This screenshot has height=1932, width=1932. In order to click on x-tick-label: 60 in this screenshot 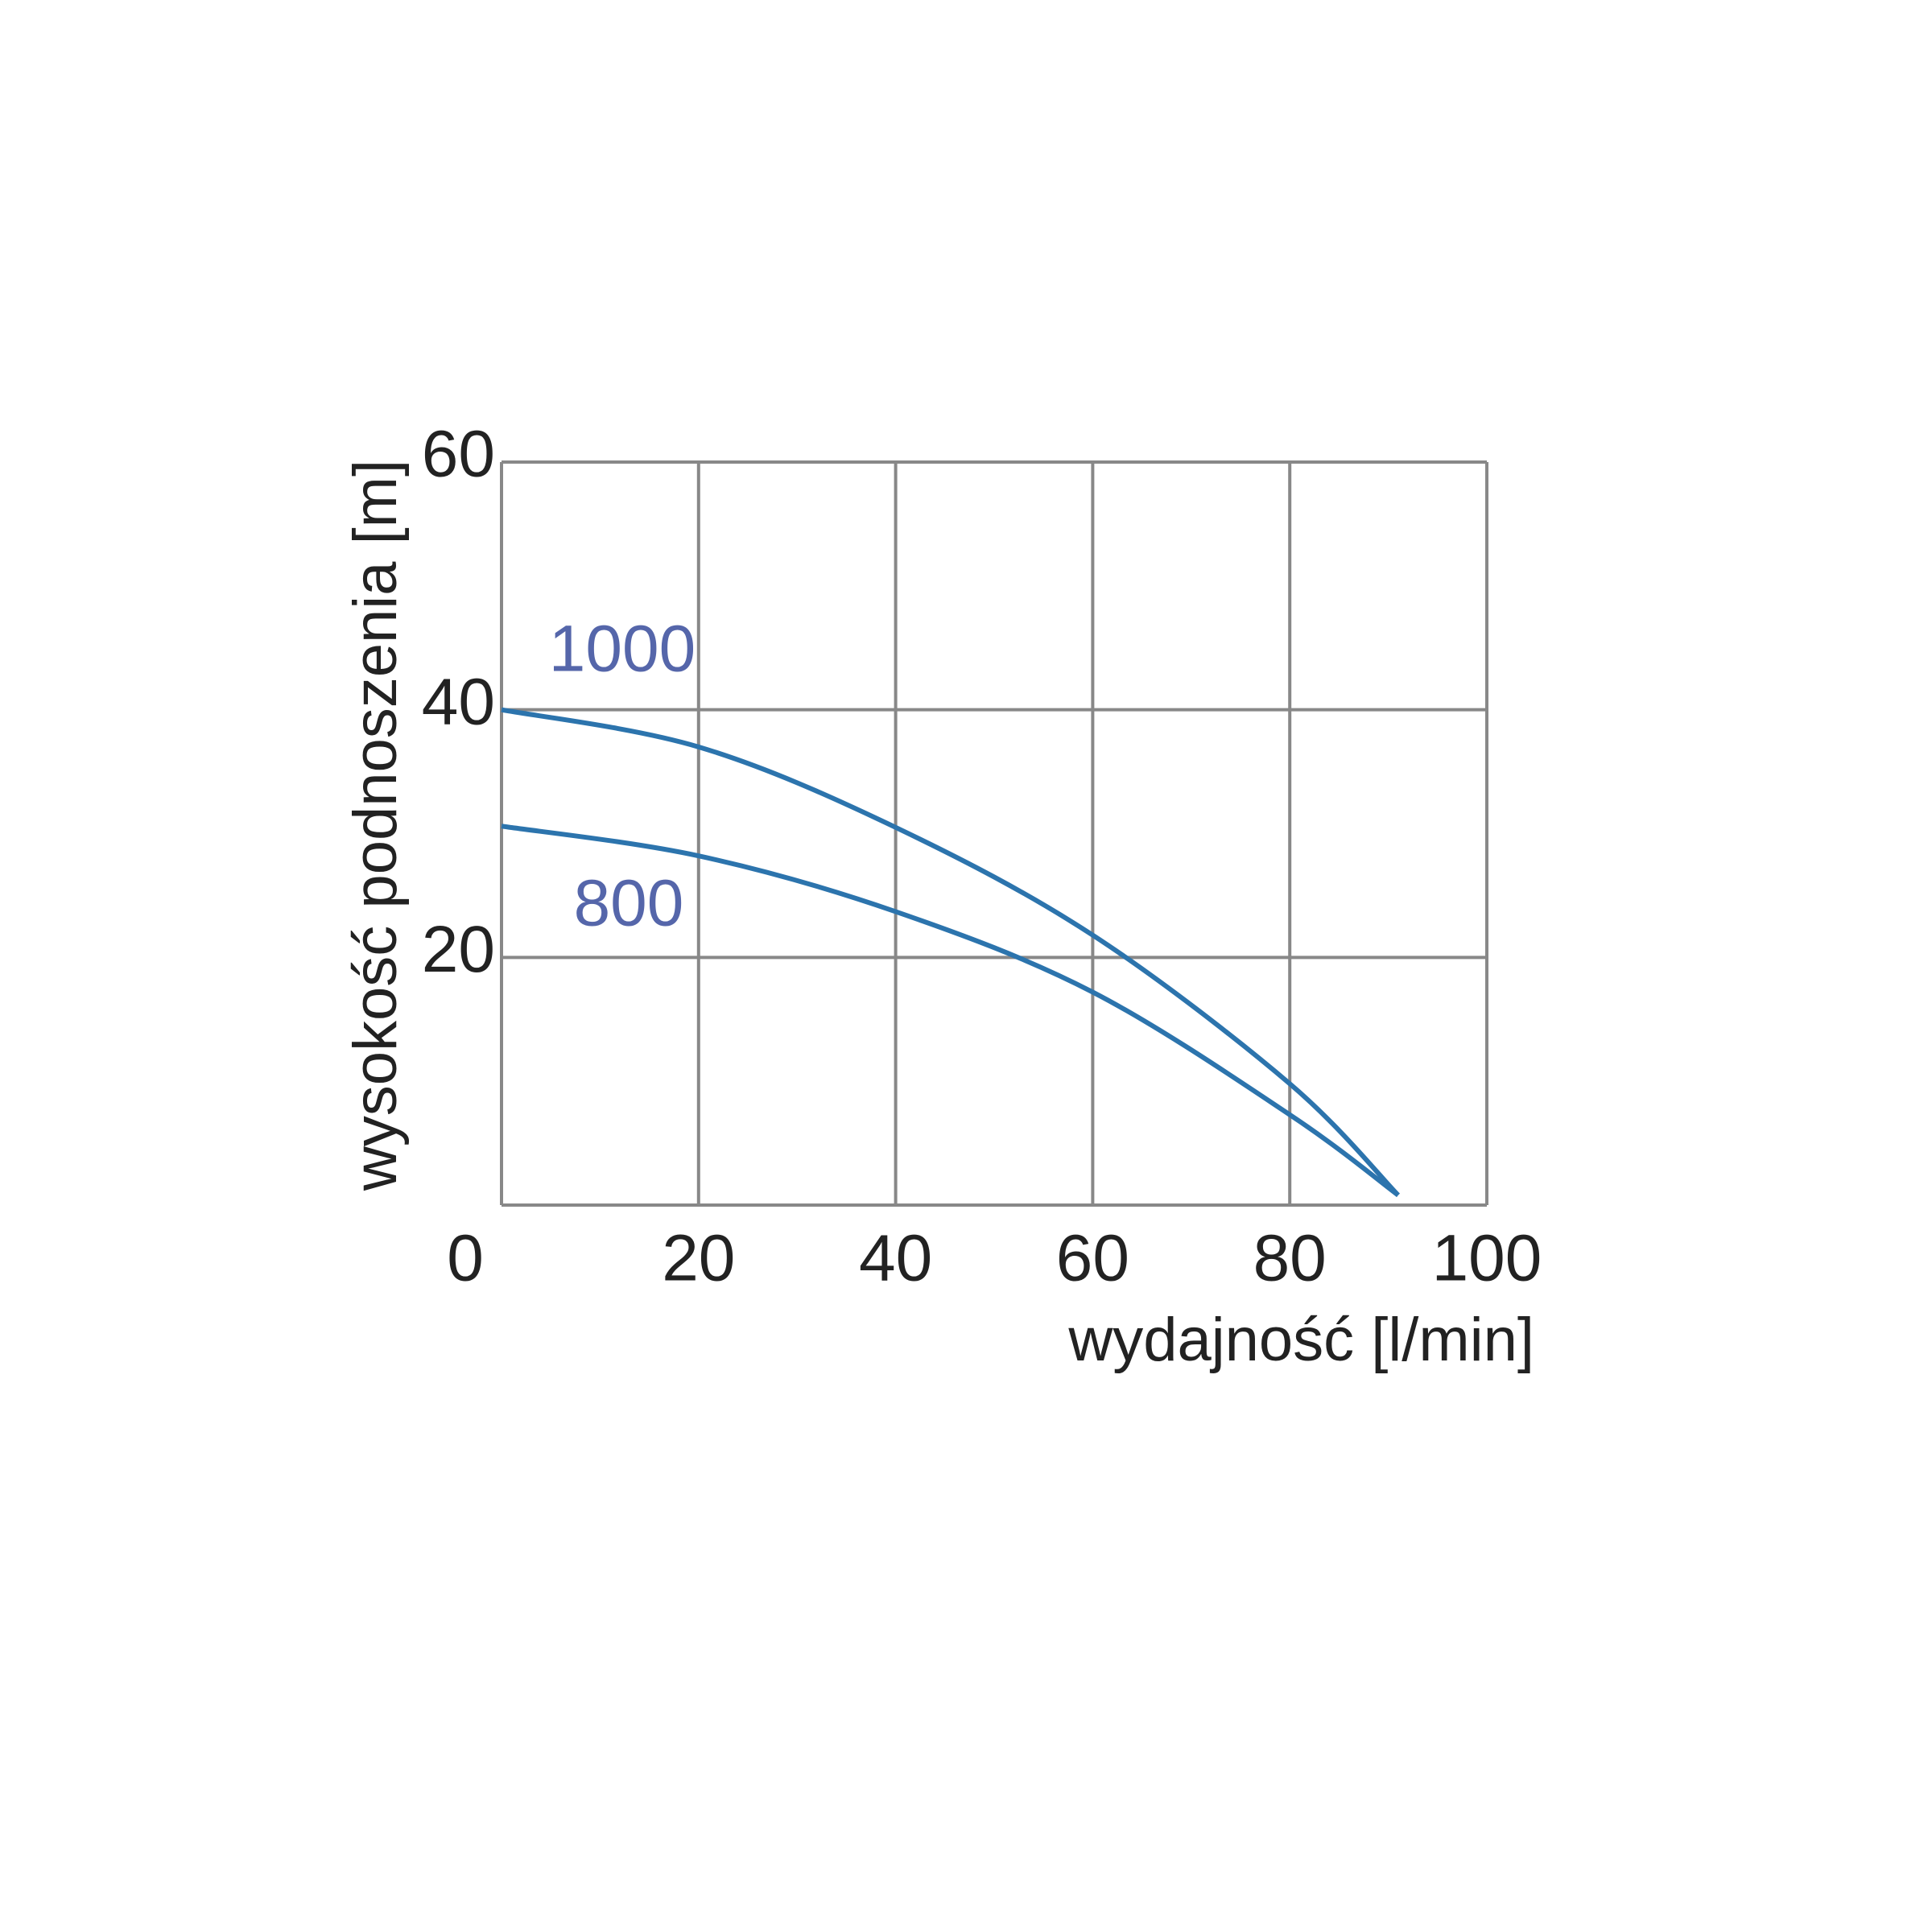, I will do `click(1092, 1258)`.